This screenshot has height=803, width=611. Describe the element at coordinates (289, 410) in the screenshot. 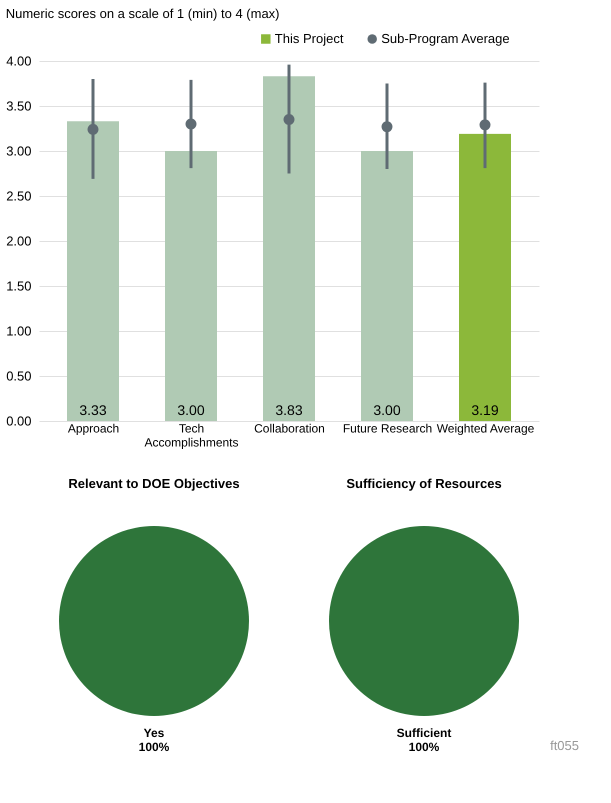

I see `data-label: 3.83` at that location.